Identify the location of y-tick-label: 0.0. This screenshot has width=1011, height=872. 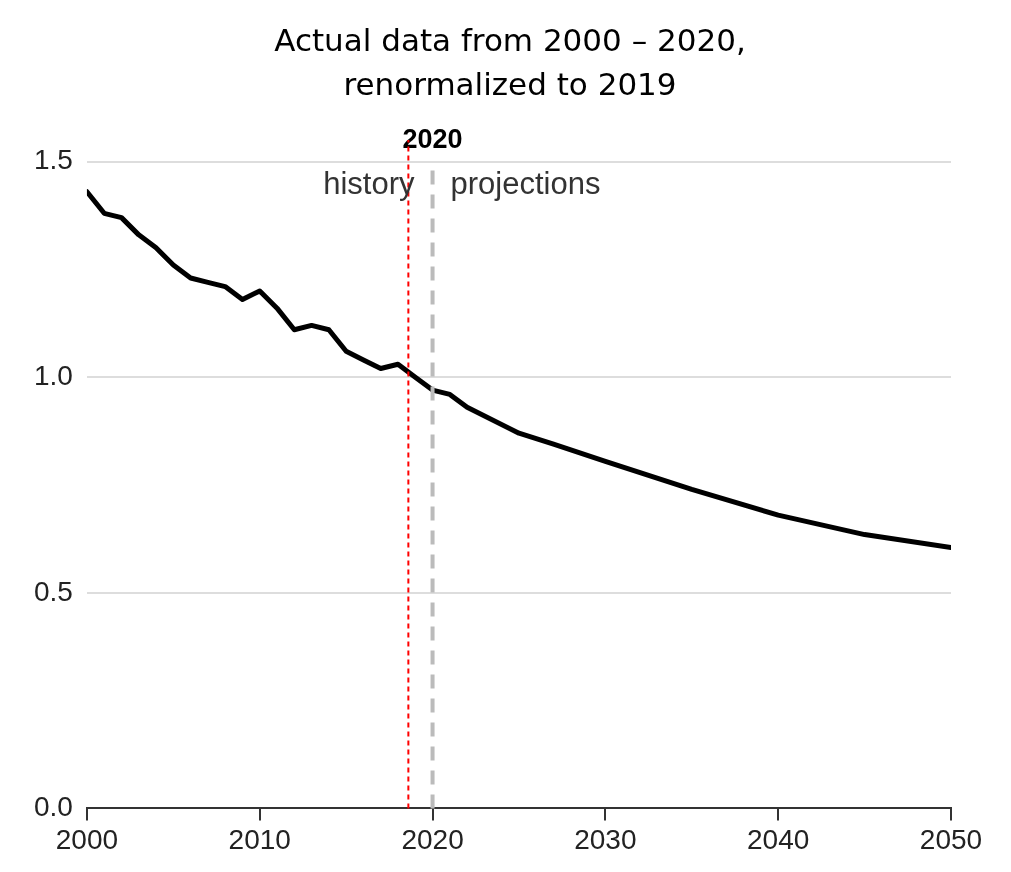
(53, 807).